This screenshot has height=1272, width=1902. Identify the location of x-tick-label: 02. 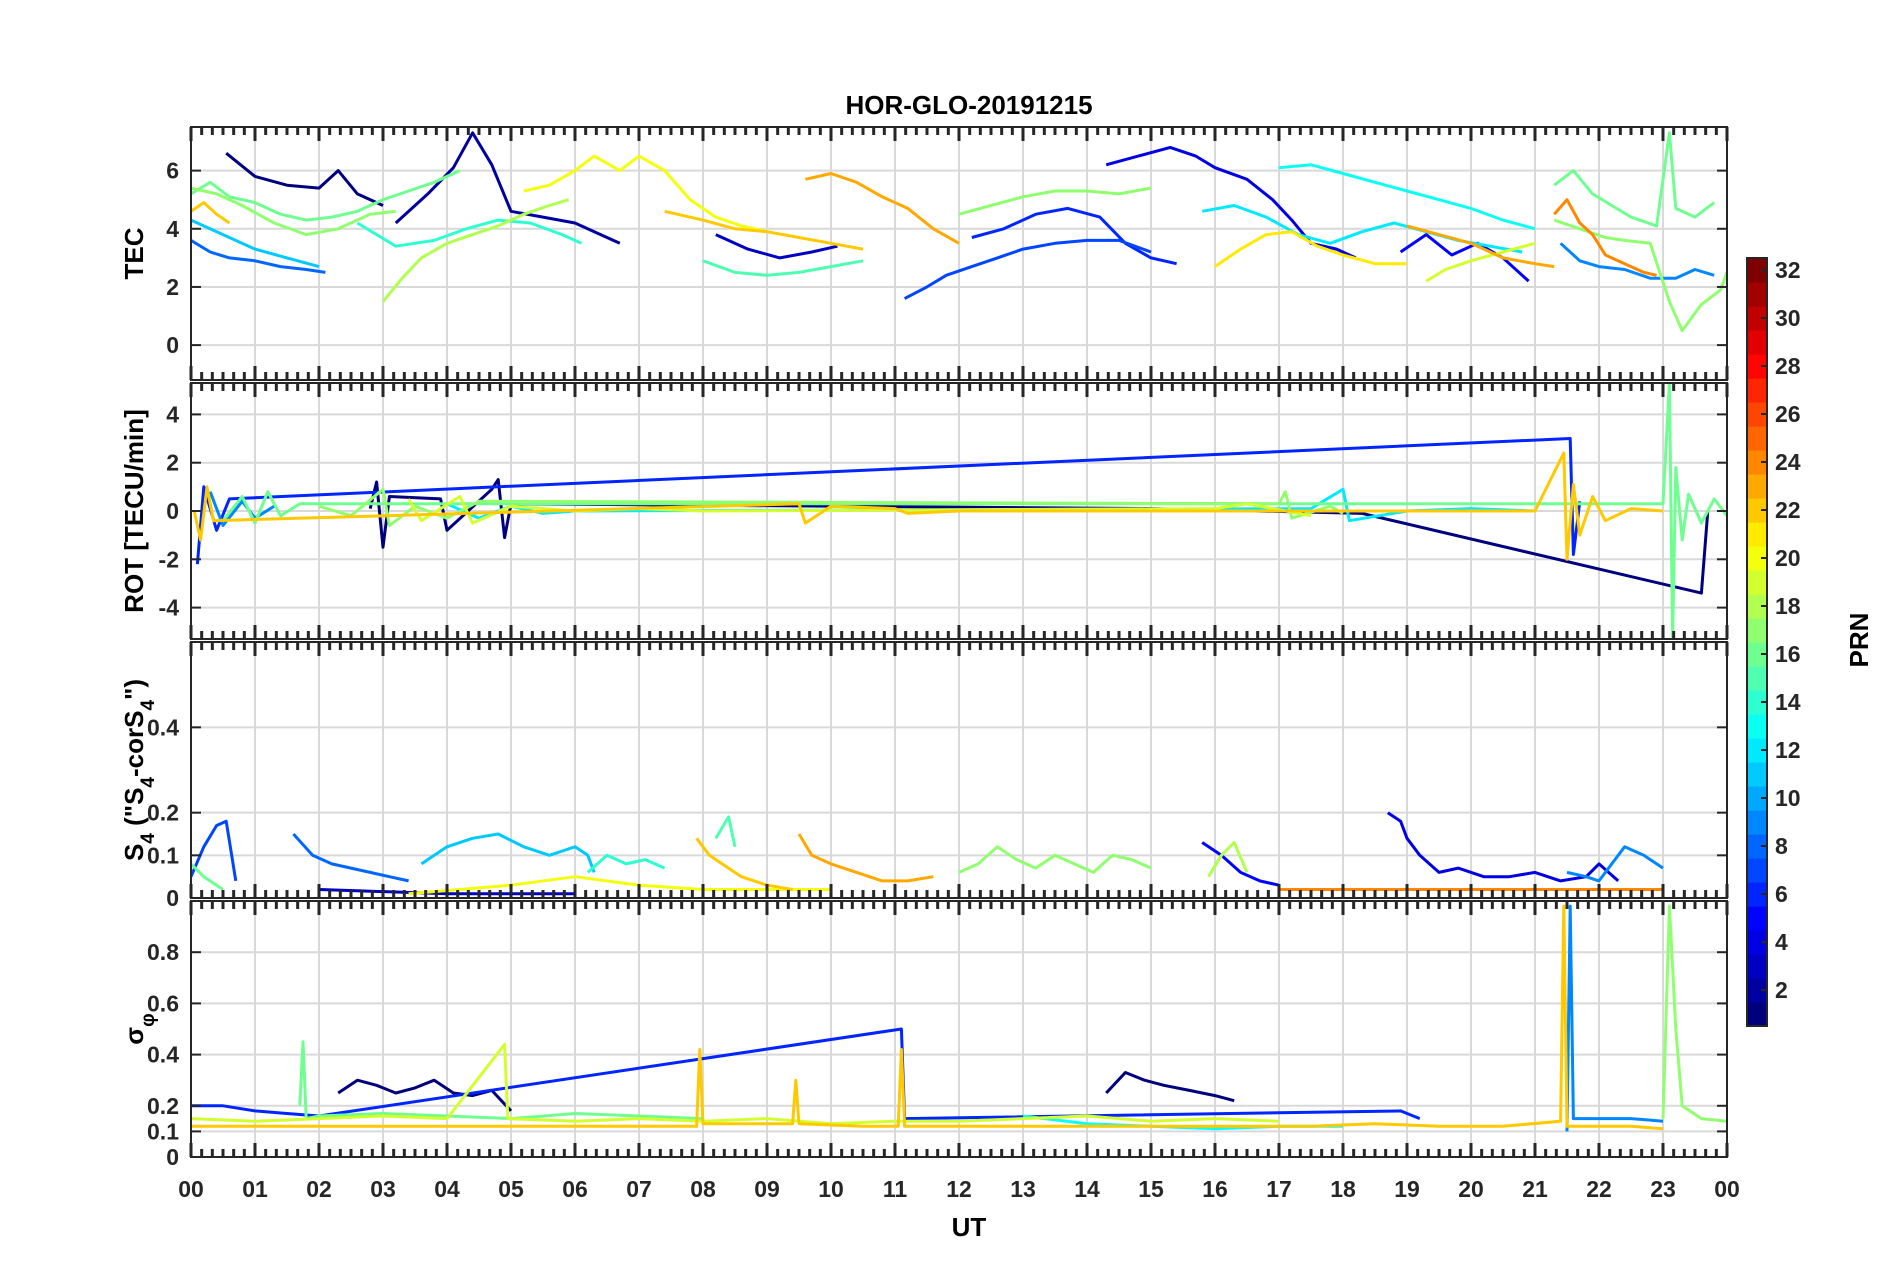
(319, 1189).